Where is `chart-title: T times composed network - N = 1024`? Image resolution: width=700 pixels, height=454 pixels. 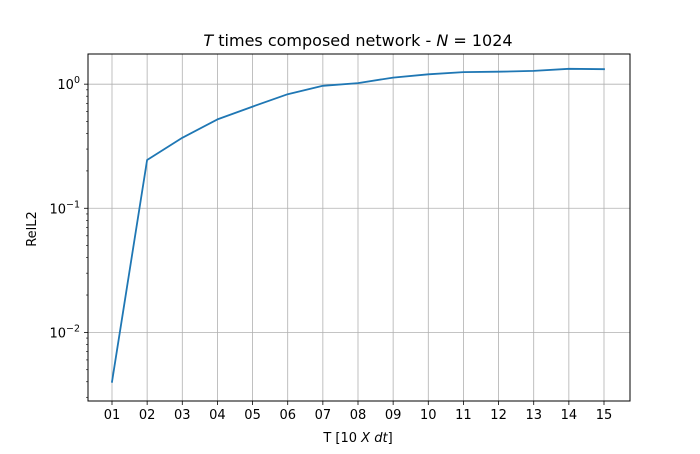 chart-title: T times composed network - N = 1024 is located at coordinates (357, 40).